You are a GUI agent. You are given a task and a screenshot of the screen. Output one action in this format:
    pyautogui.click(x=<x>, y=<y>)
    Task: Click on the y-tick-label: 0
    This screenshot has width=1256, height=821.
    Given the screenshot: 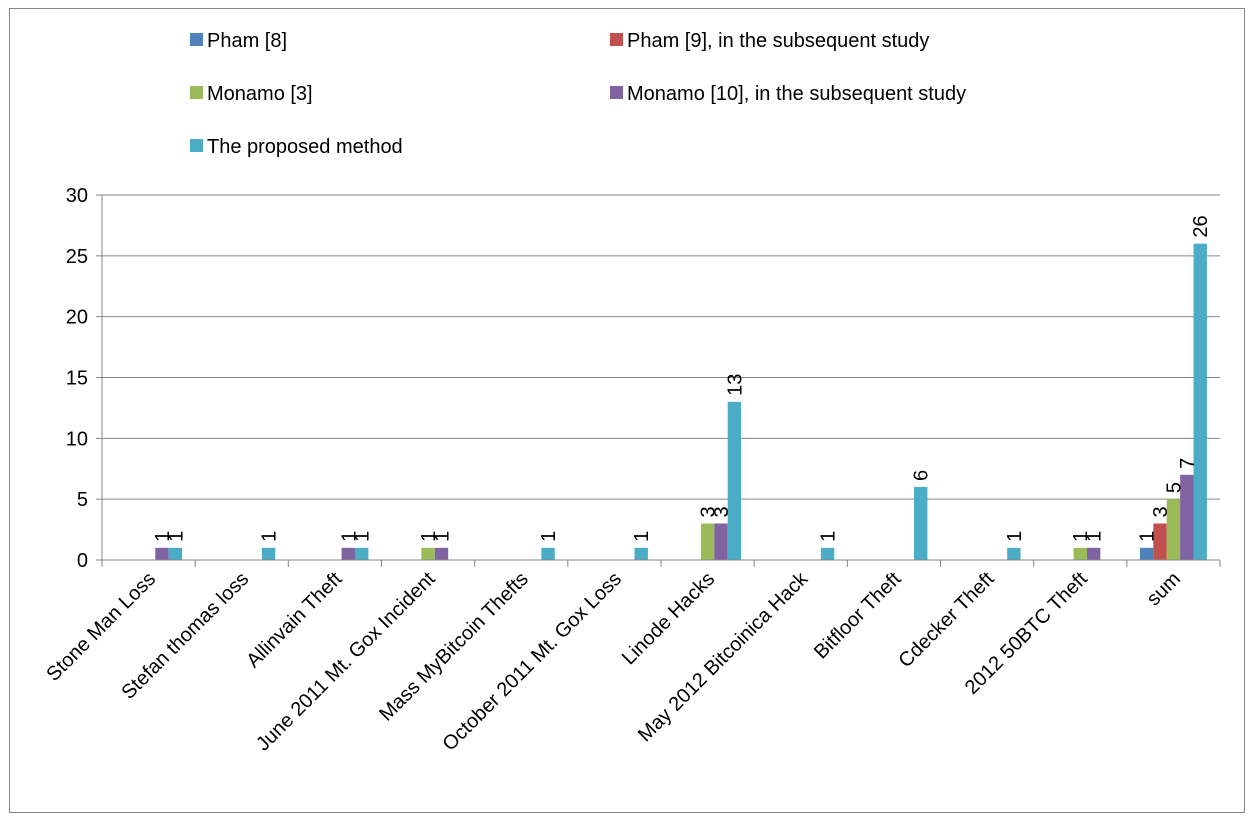 What is the action you would take?
    pyautogui.click(x=82, y=561)
    